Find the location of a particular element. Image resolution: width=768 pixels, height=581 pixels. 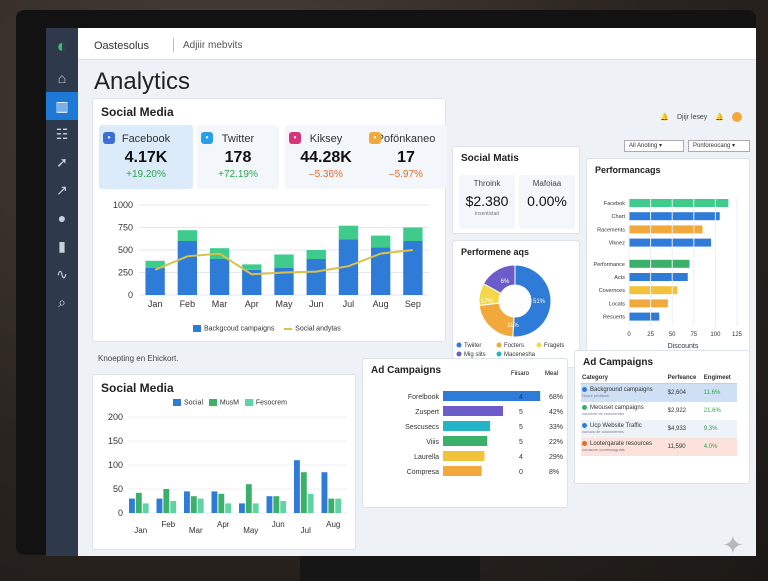

tile-value: 17 is located at coordinates (406, 157).